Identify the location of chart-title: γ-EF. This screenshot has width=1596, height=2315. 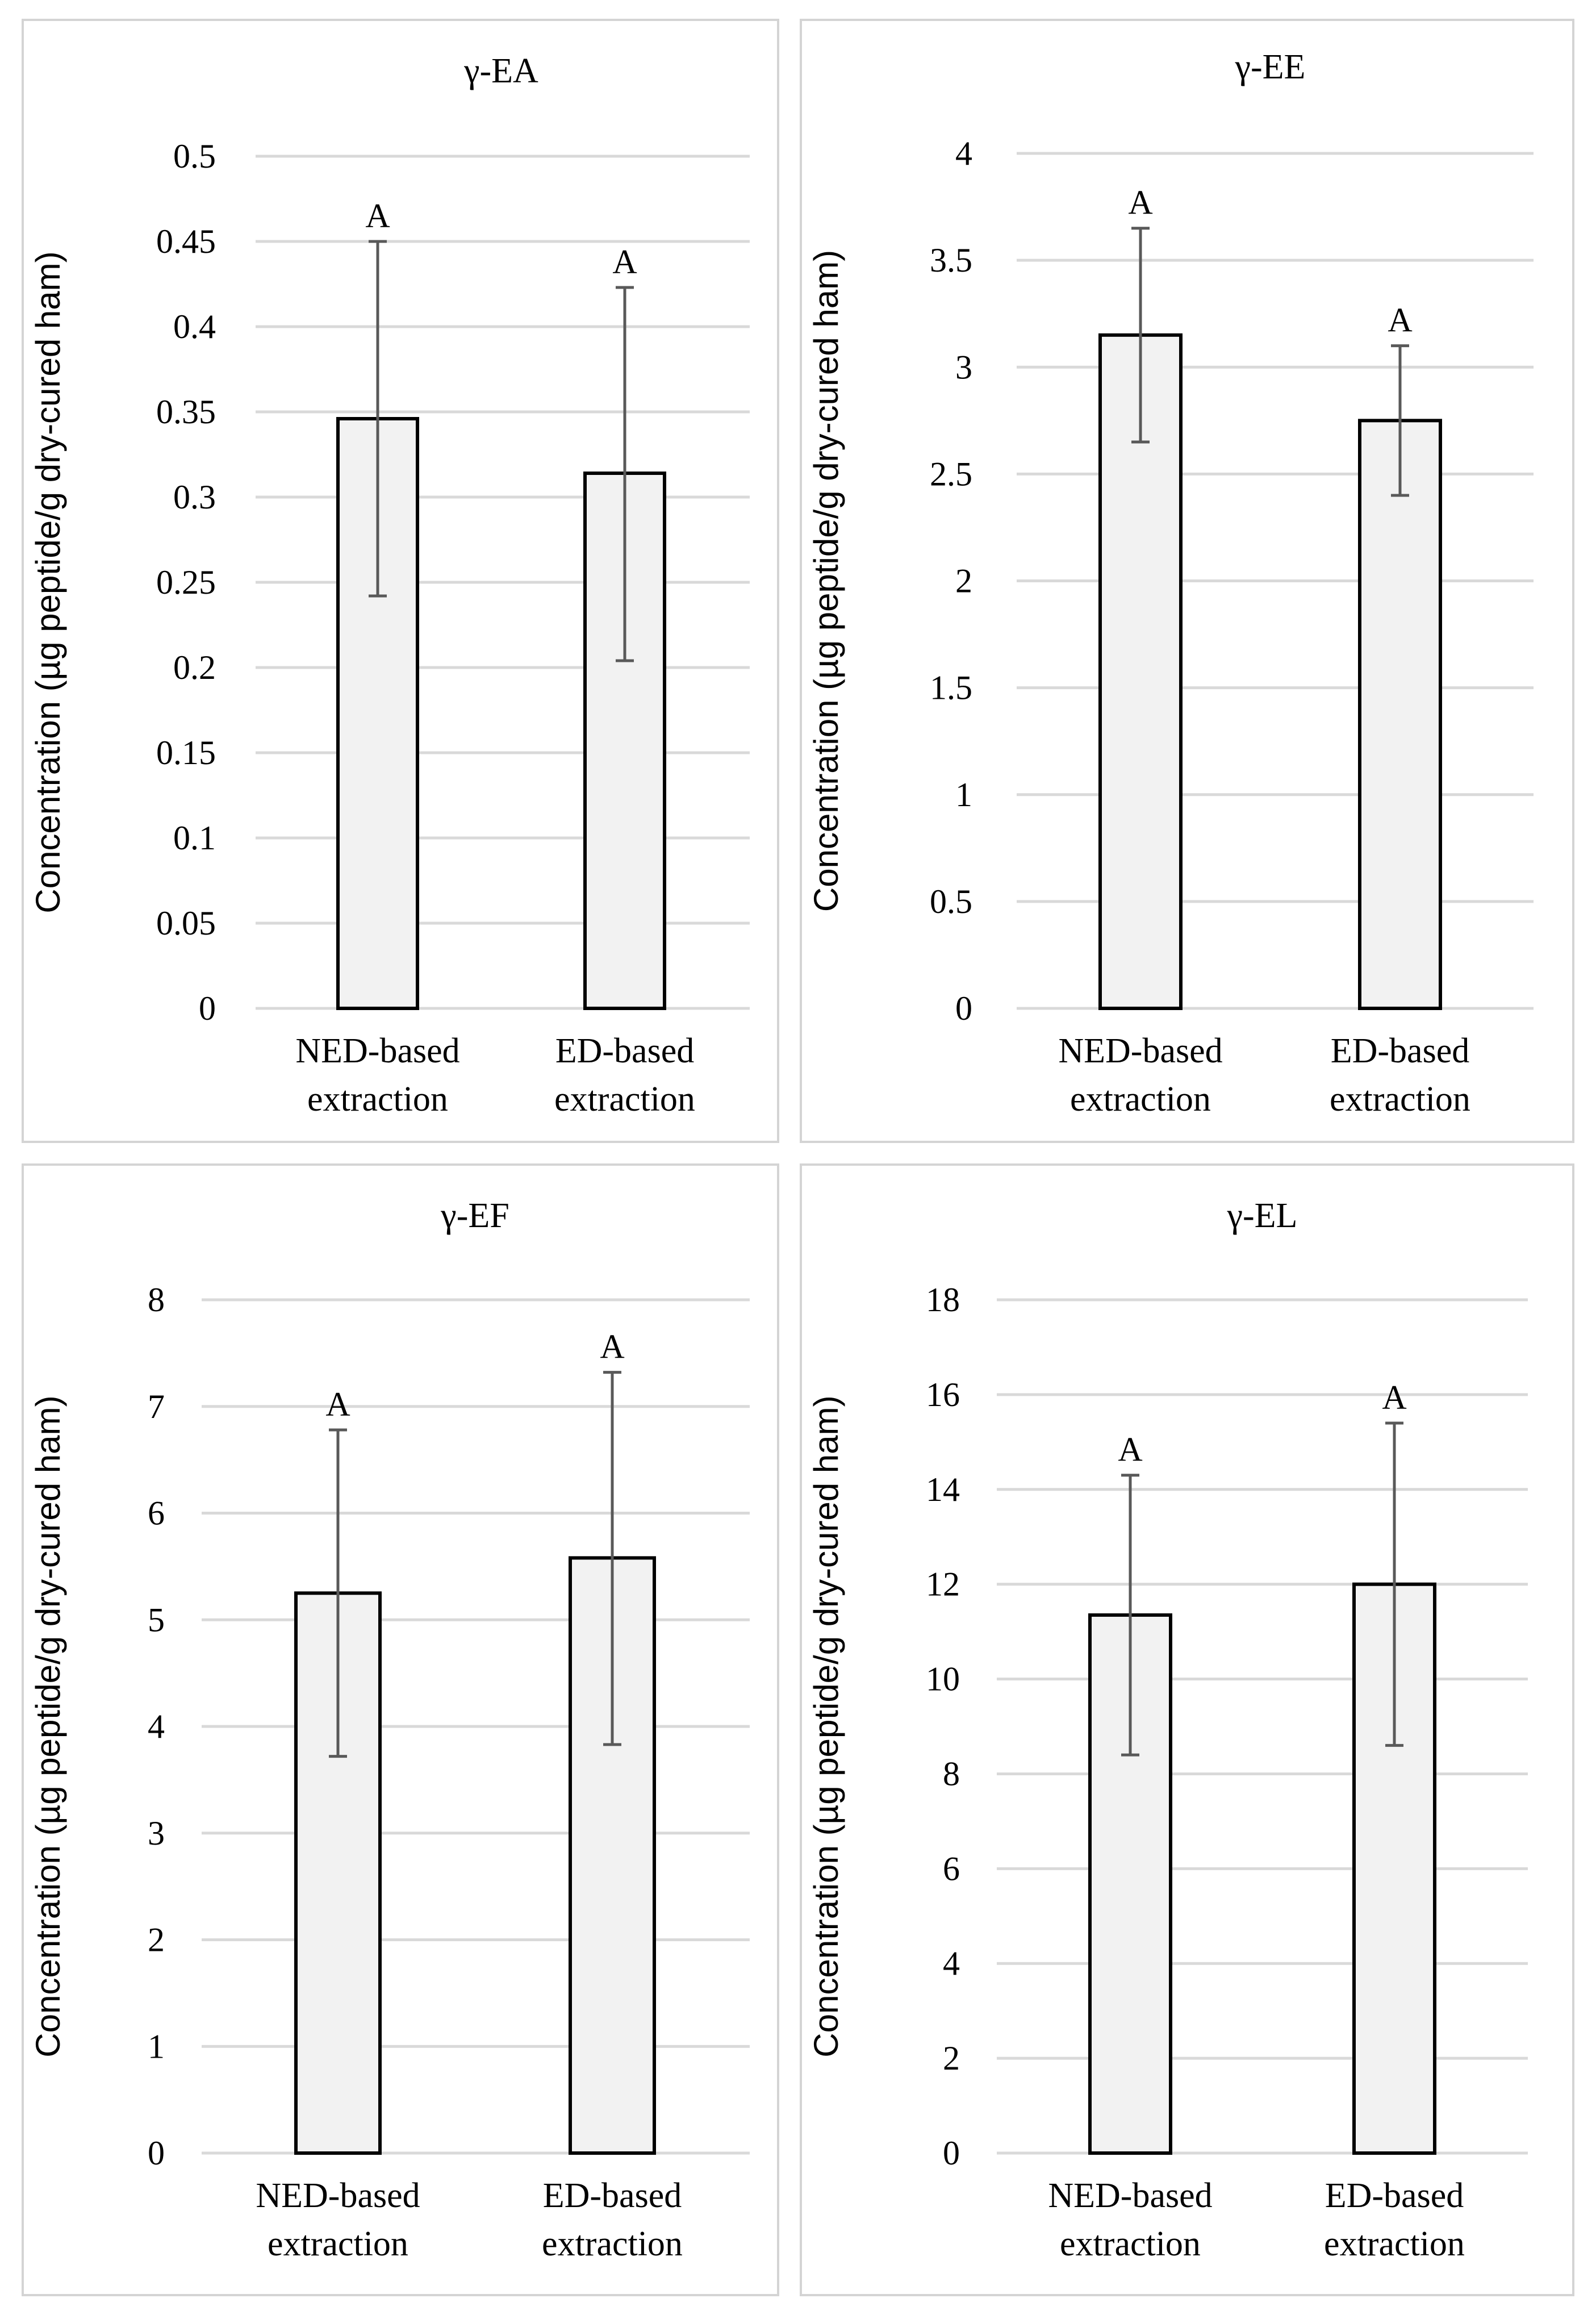
(474, 1216).